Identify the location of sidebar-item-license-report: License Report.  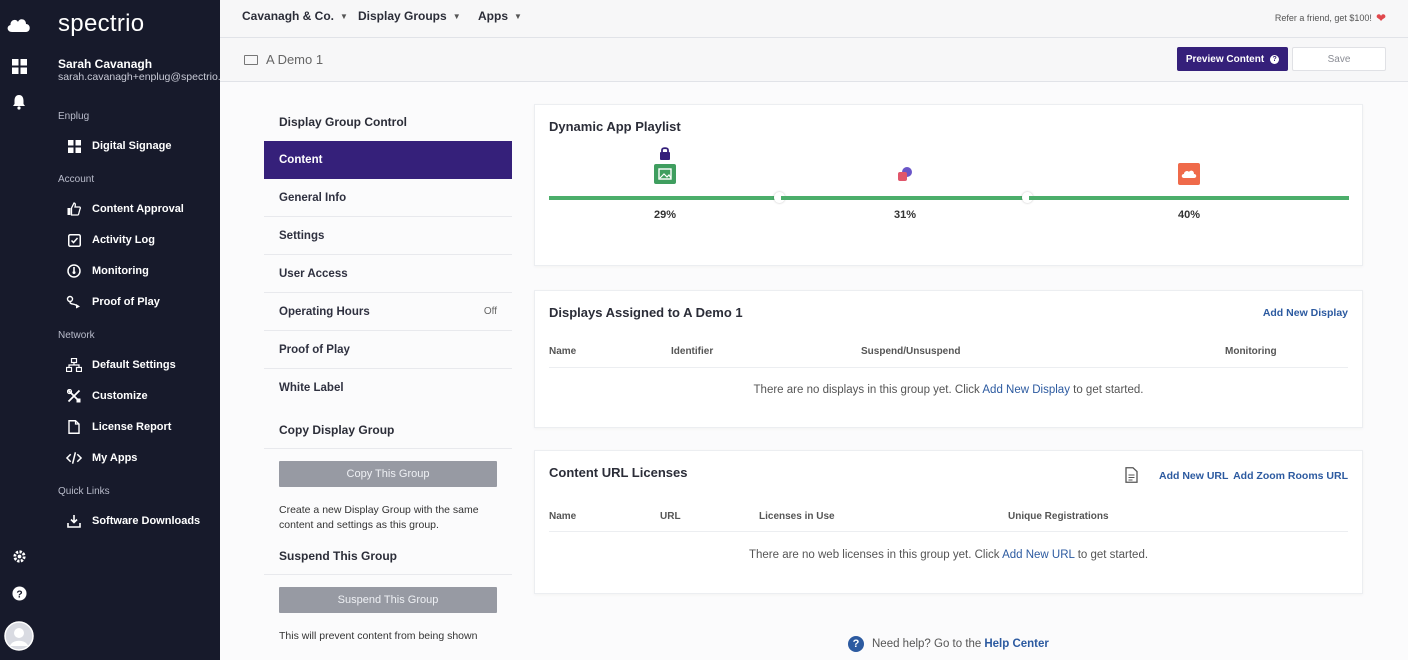
(141, 427).